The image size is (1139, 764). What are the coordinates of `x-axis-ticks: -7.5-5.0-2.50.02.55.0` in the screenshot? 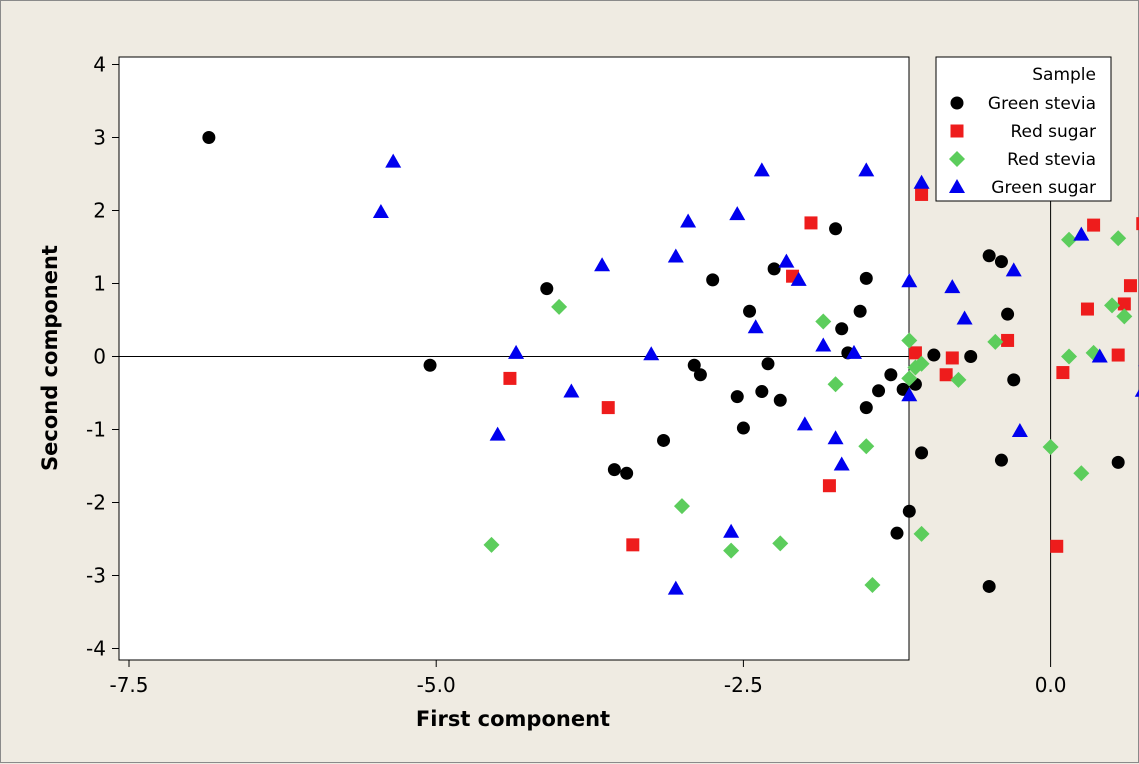 It's located at (588, 678).